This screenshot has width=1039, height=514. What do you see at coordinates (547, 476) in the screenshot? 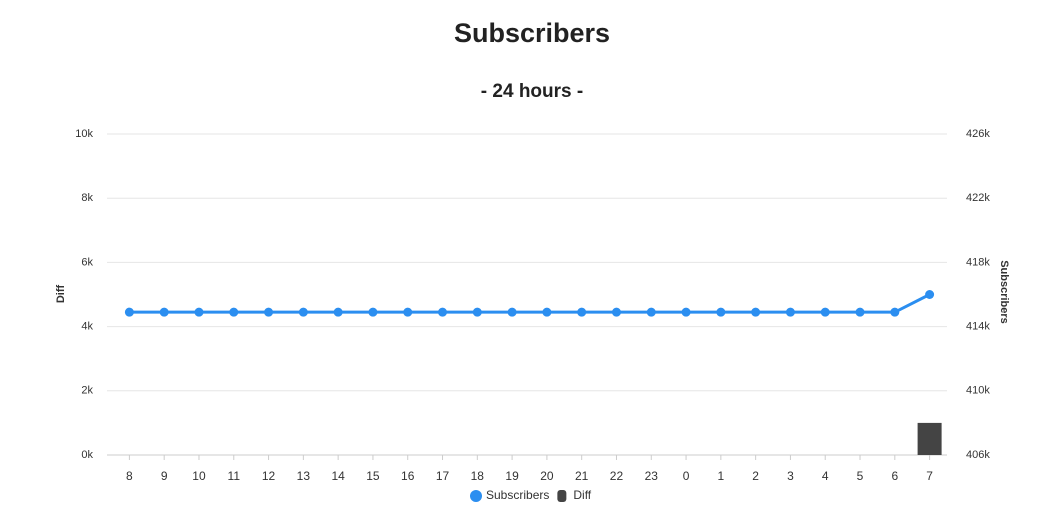
I see `x-tick-label: 20` at bounding box center [547, 476].